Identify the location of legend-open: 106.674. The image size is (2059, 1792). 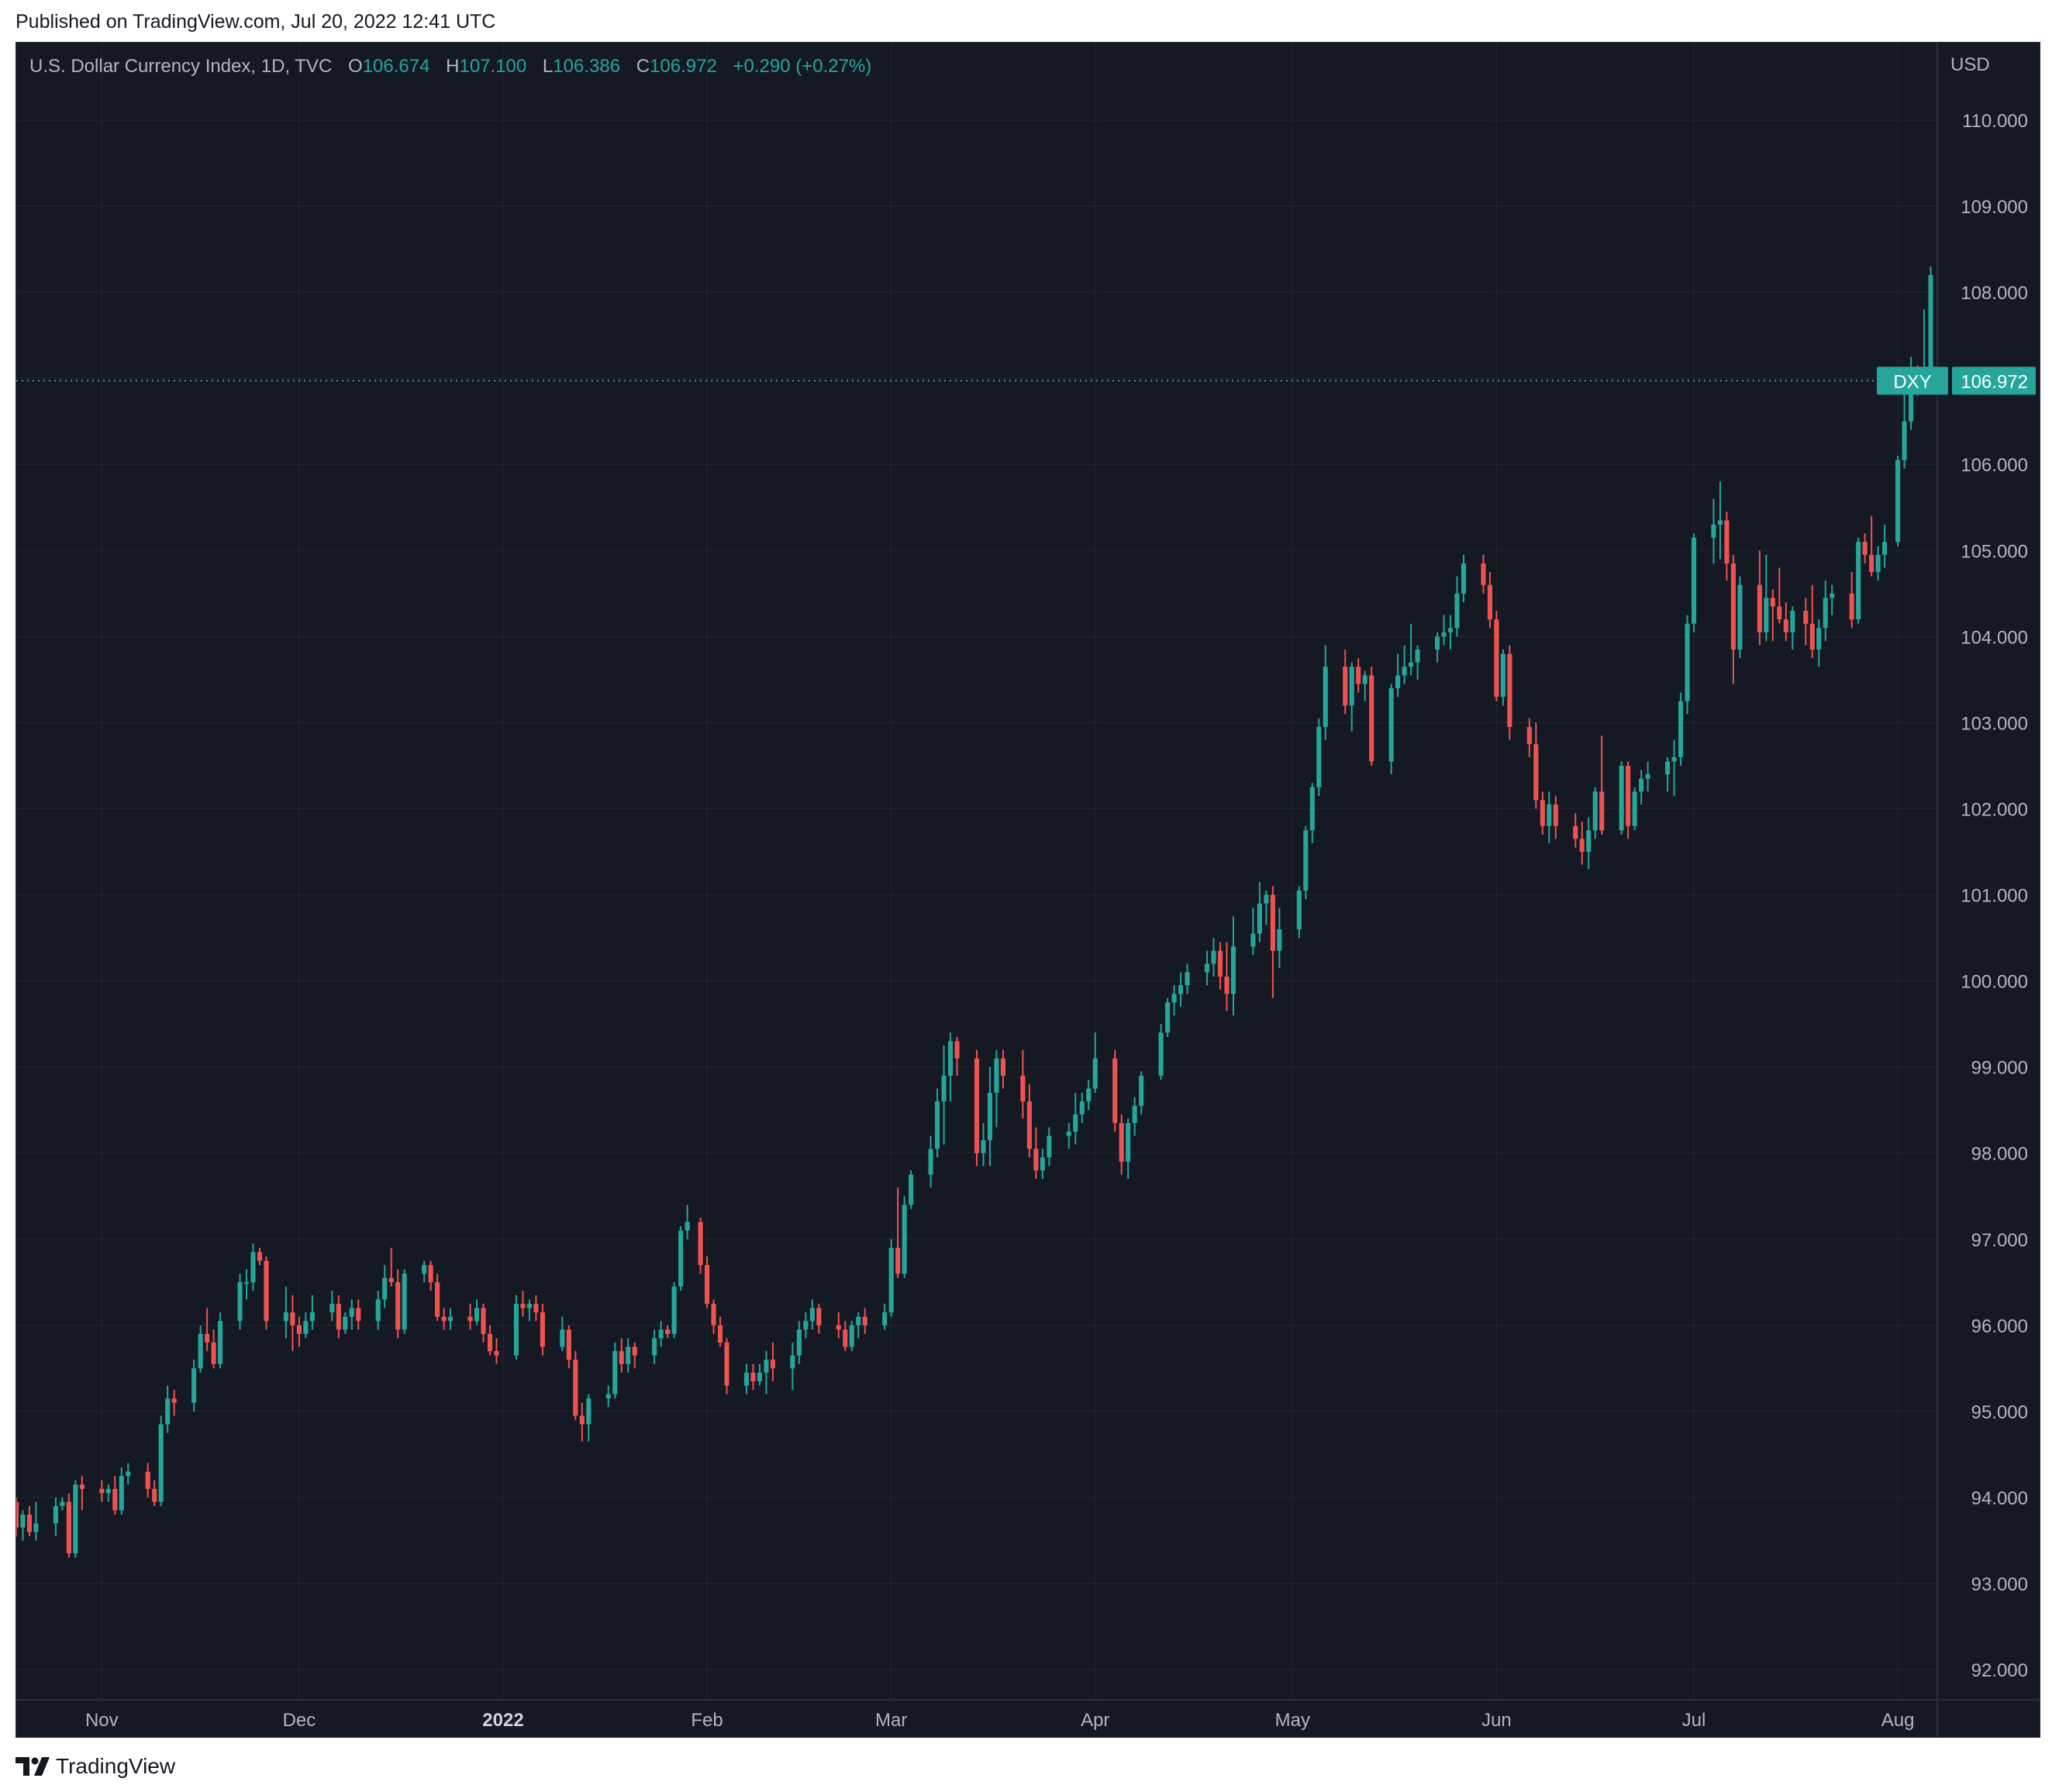
(396, 66).